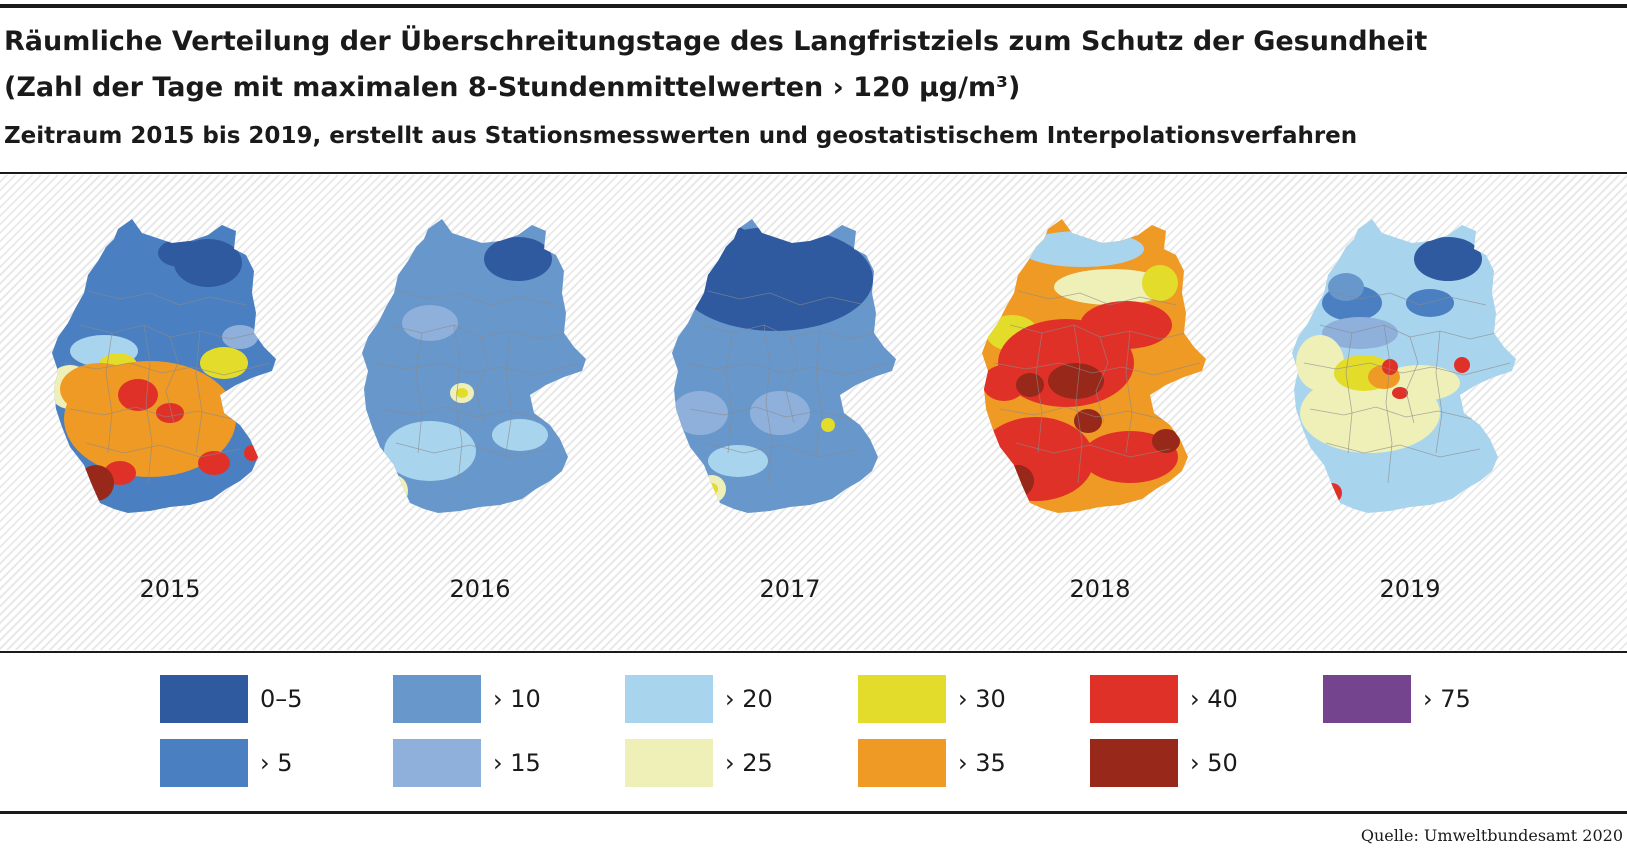 The width and height of the screenshot is (1627, 858). I want to click on germany-map-2015, so click(164, 366).